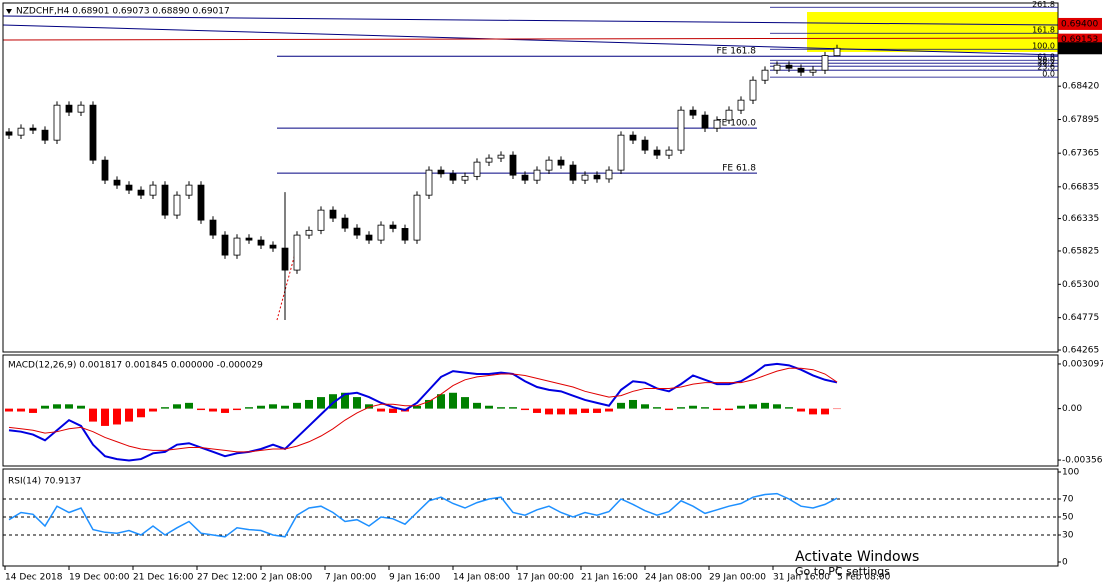  Describe the element at coordinates (1080, 120) in the screenshot. I see `y-tick-label: 0.67895` at that location.